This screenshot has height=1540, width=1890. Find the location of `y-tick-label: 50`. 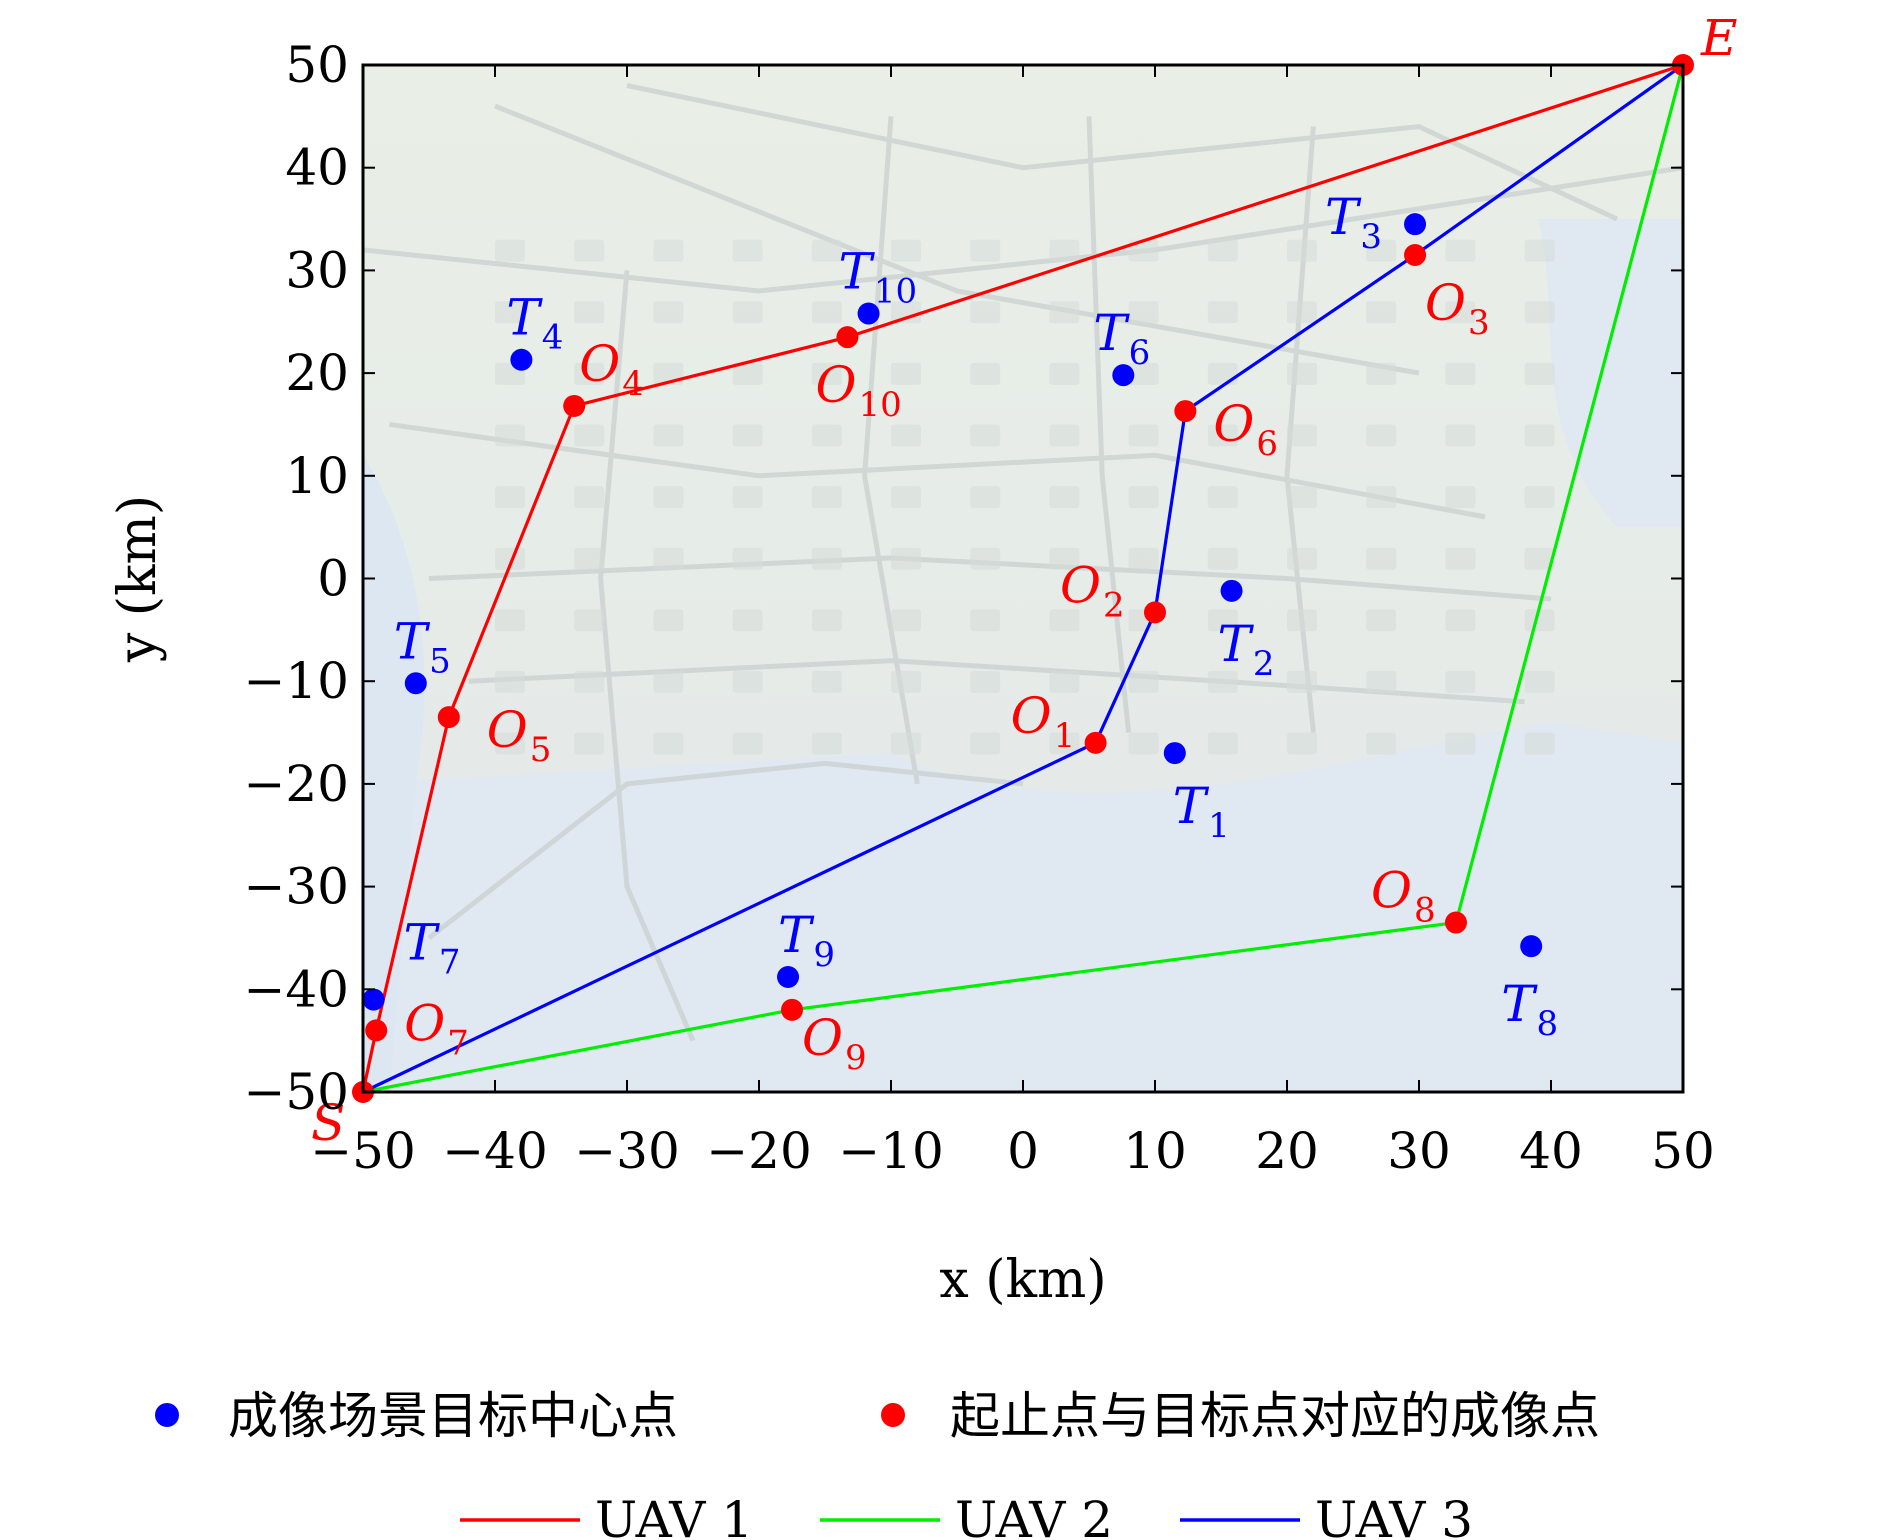

y-tick-label: 50 is located at coordinates (317, 65).